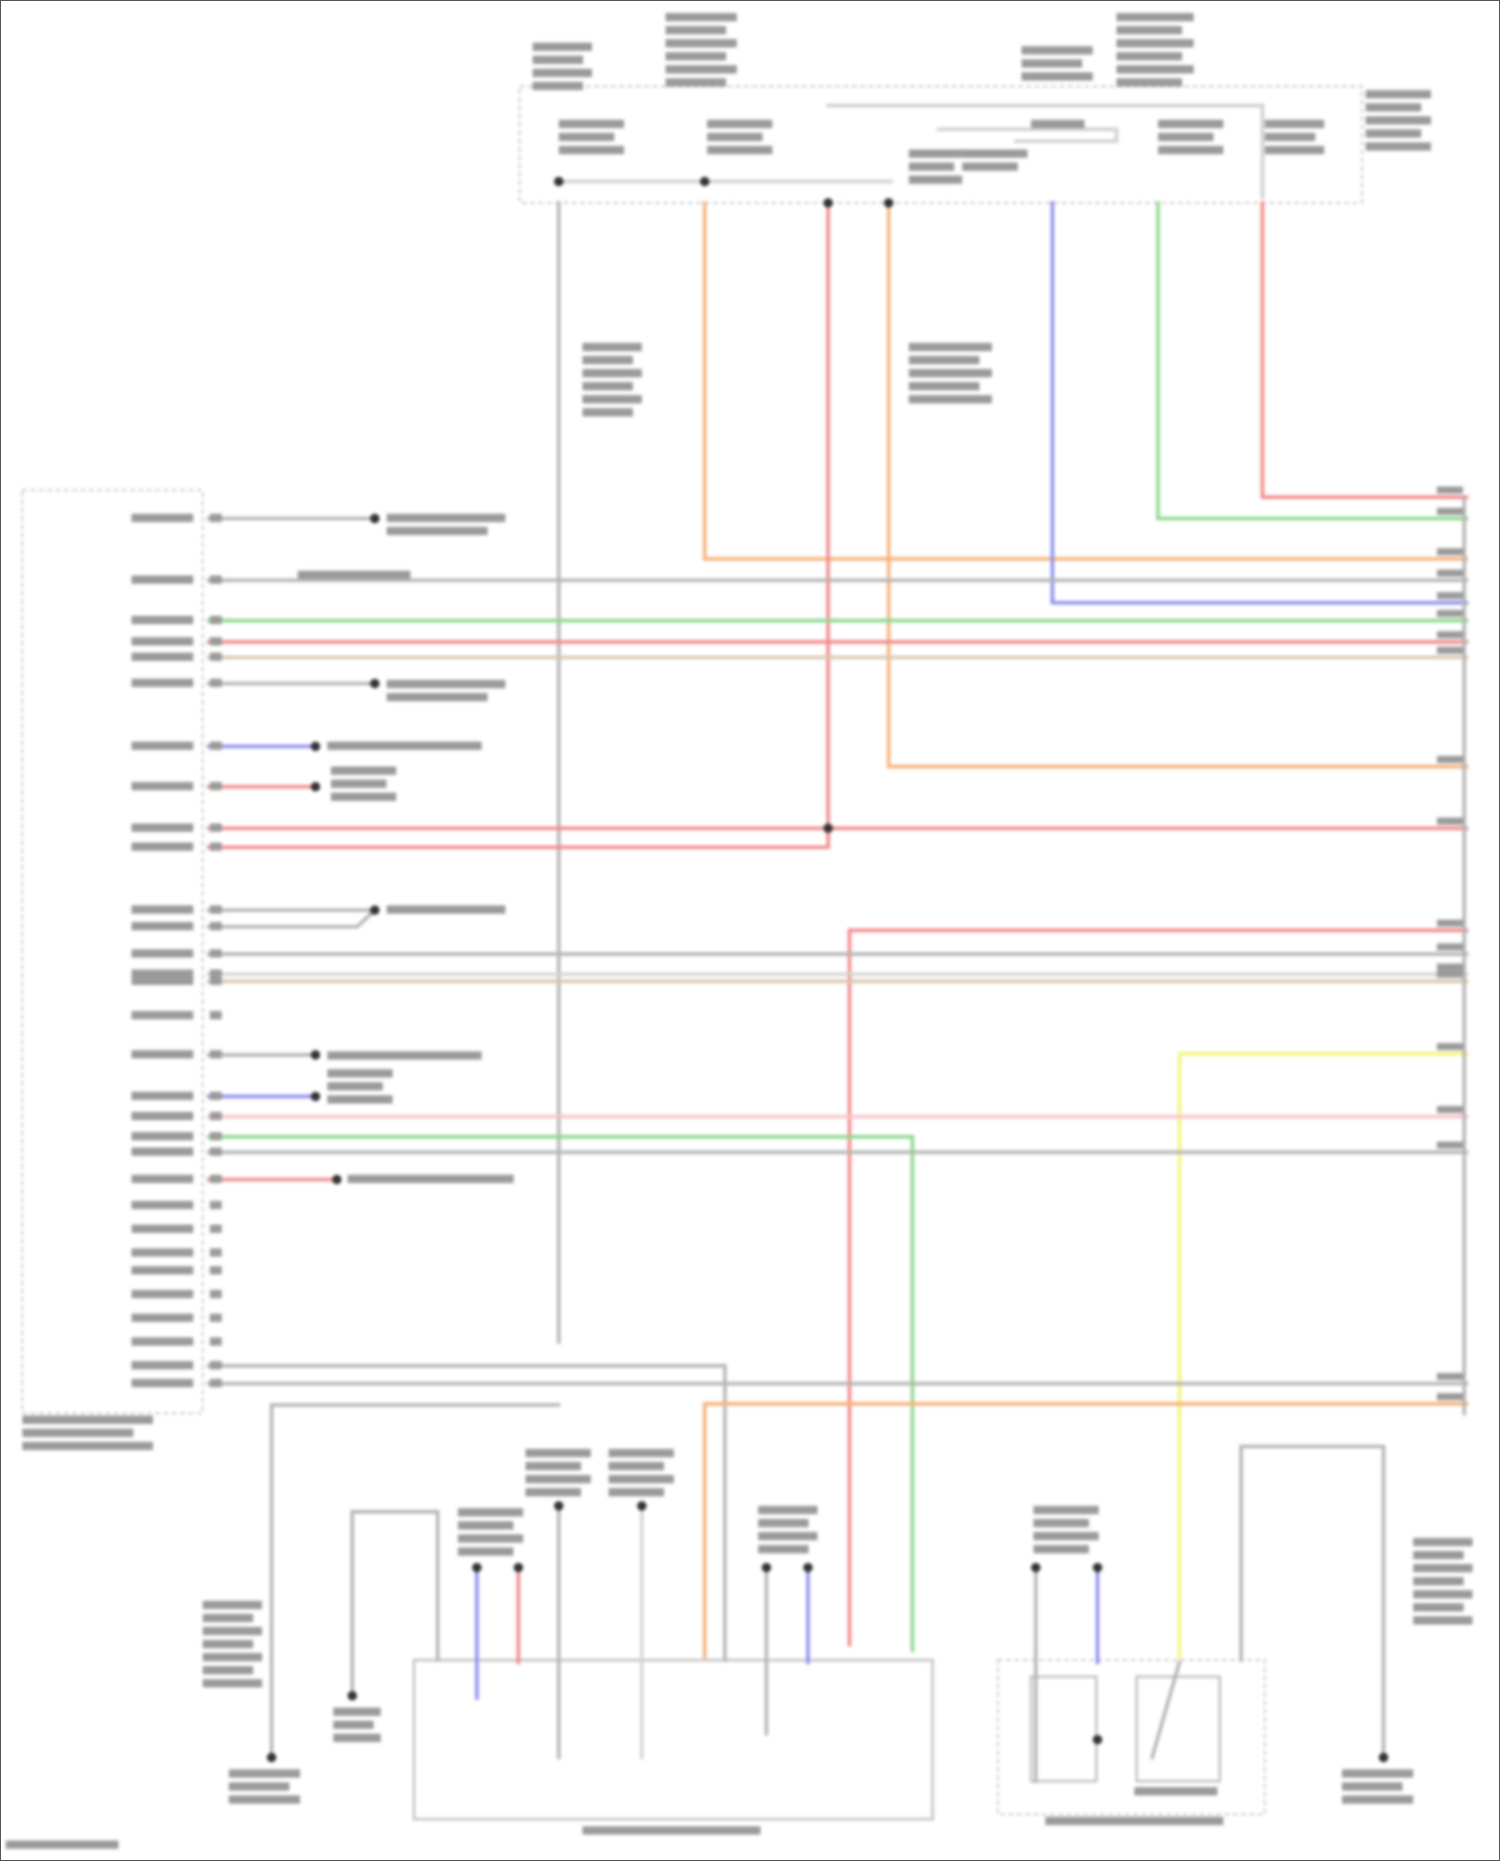 The height and width of the screenshot is (1862, 1500). Describe the element at coordinates (1131, 1737) in the screenshot. I see `bottom-connector-right` at that location.